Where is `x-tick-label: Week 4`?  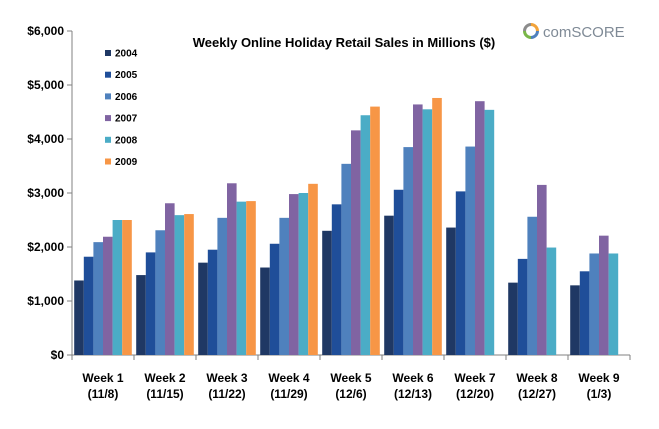
x-tick-label: Week 4 is located at coordinates (288, 378).